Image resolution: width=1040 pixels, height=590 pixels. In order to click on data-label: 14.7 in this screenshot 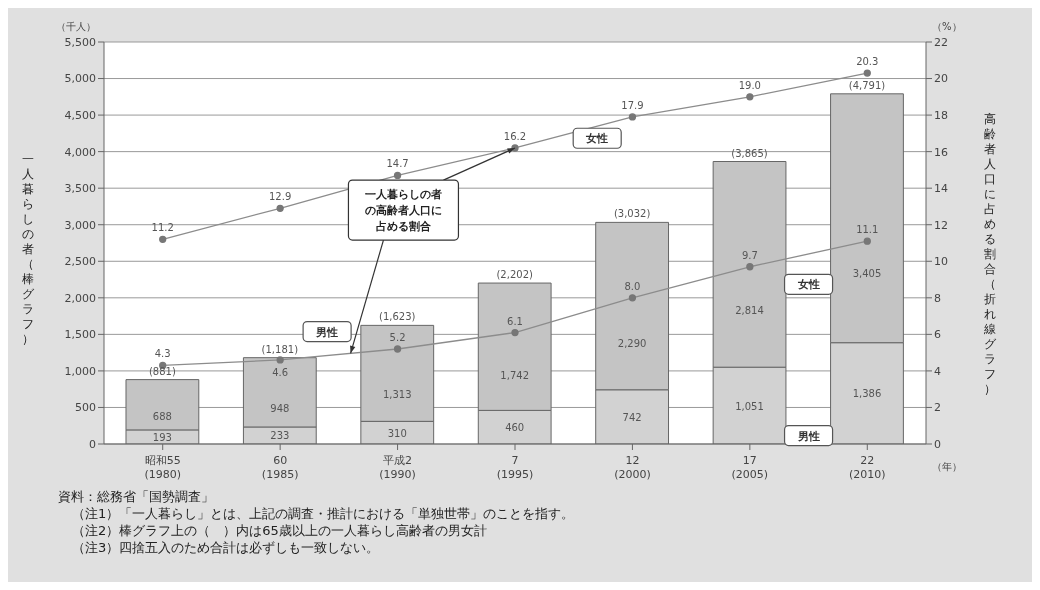, I will do `click(397, 164)`.